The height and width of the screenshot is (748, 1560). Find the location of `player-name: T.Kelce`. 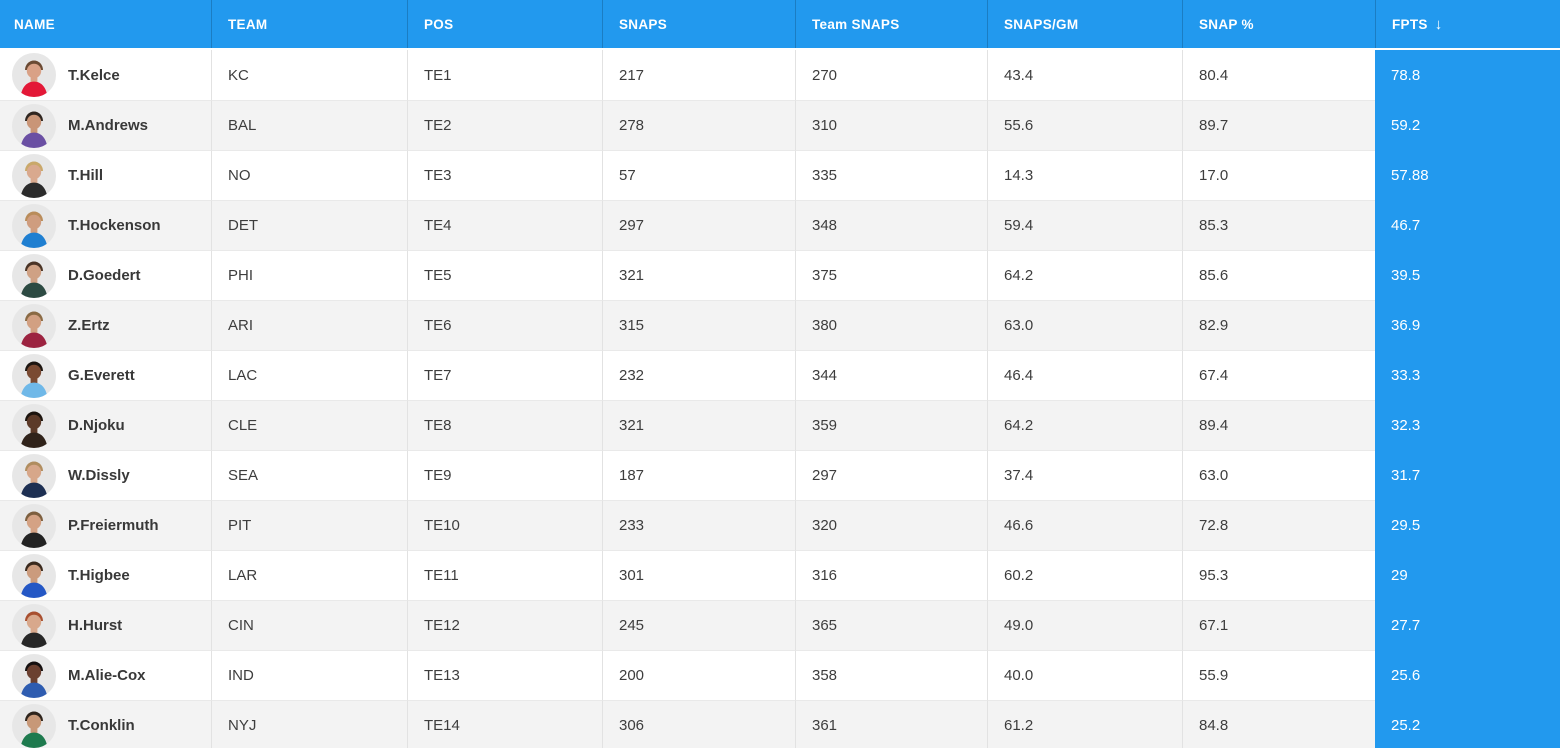

player-name: T.Kelce is located at coordinates (94, 75).